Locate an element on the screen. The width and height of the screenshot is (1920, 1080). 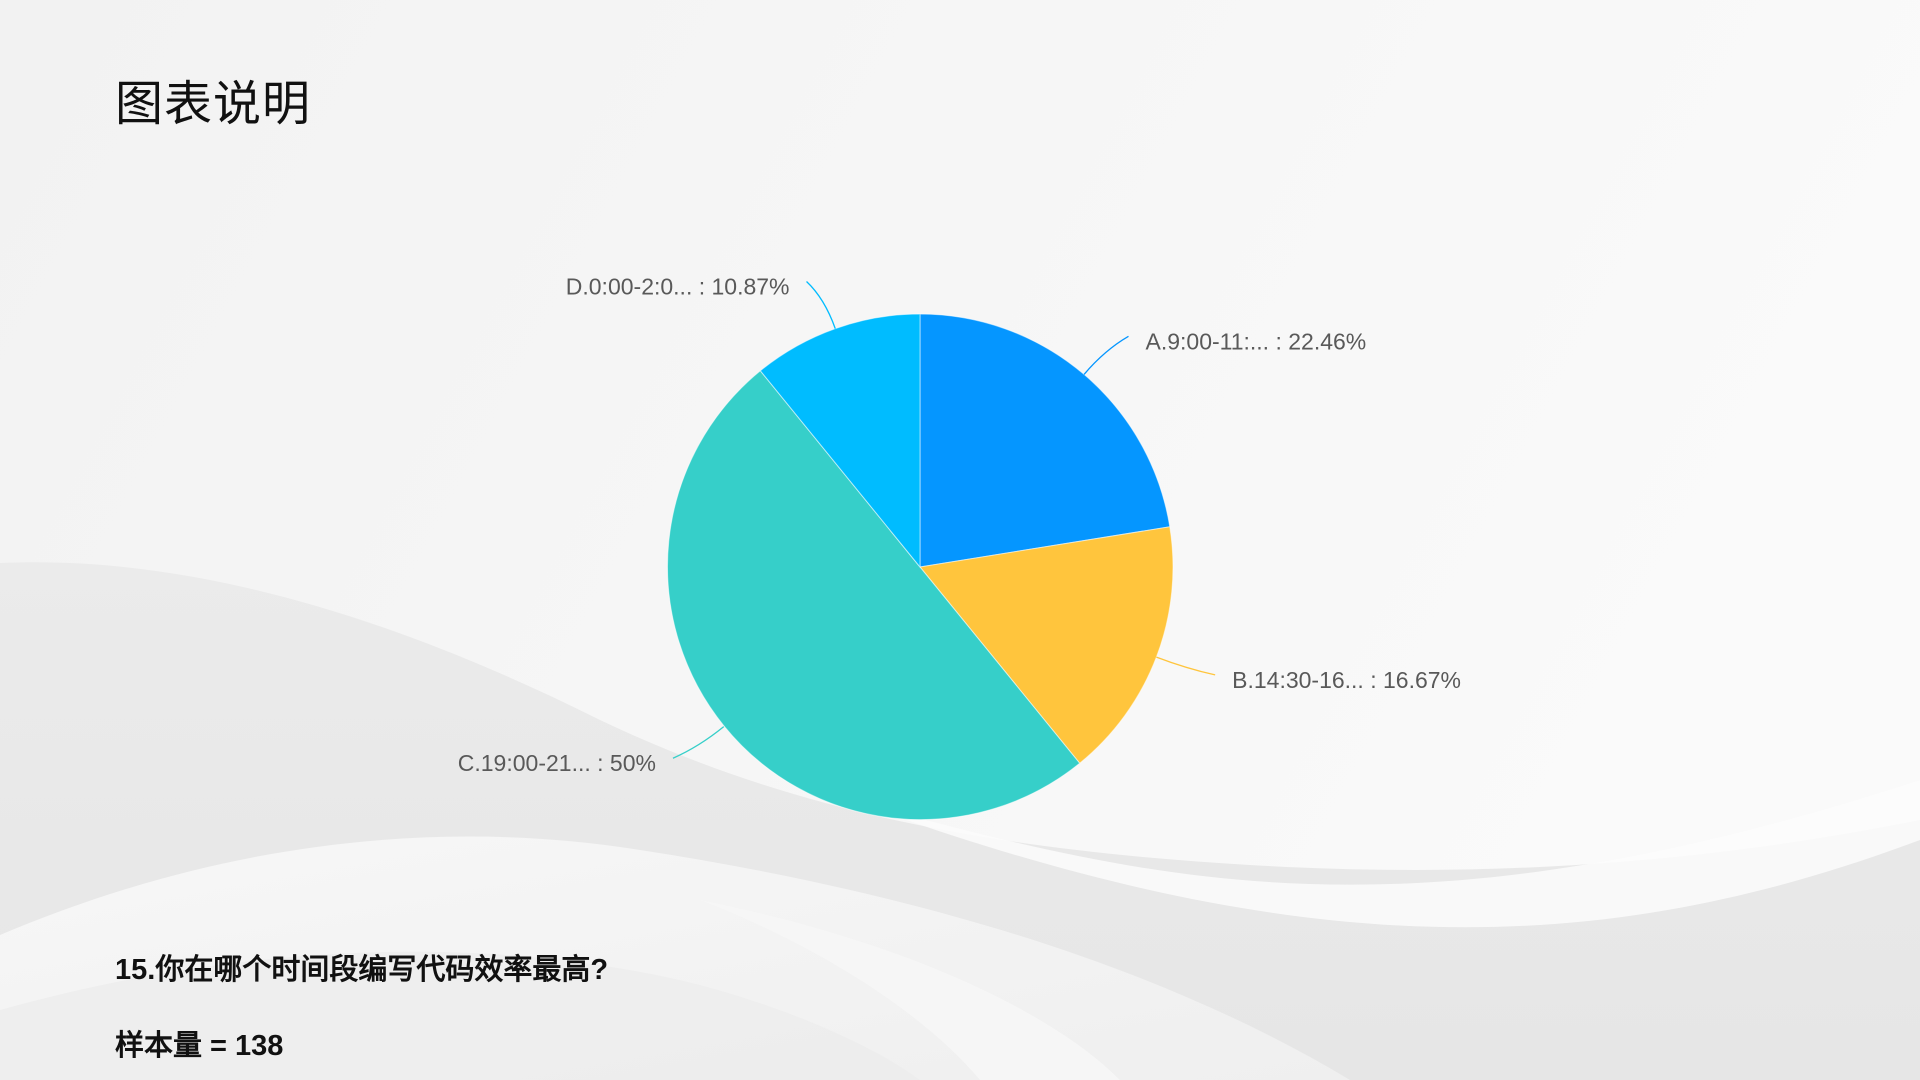
question-text: 15.你在哪个时间段编写代码效率最高? is located at coordinates (362, 970).